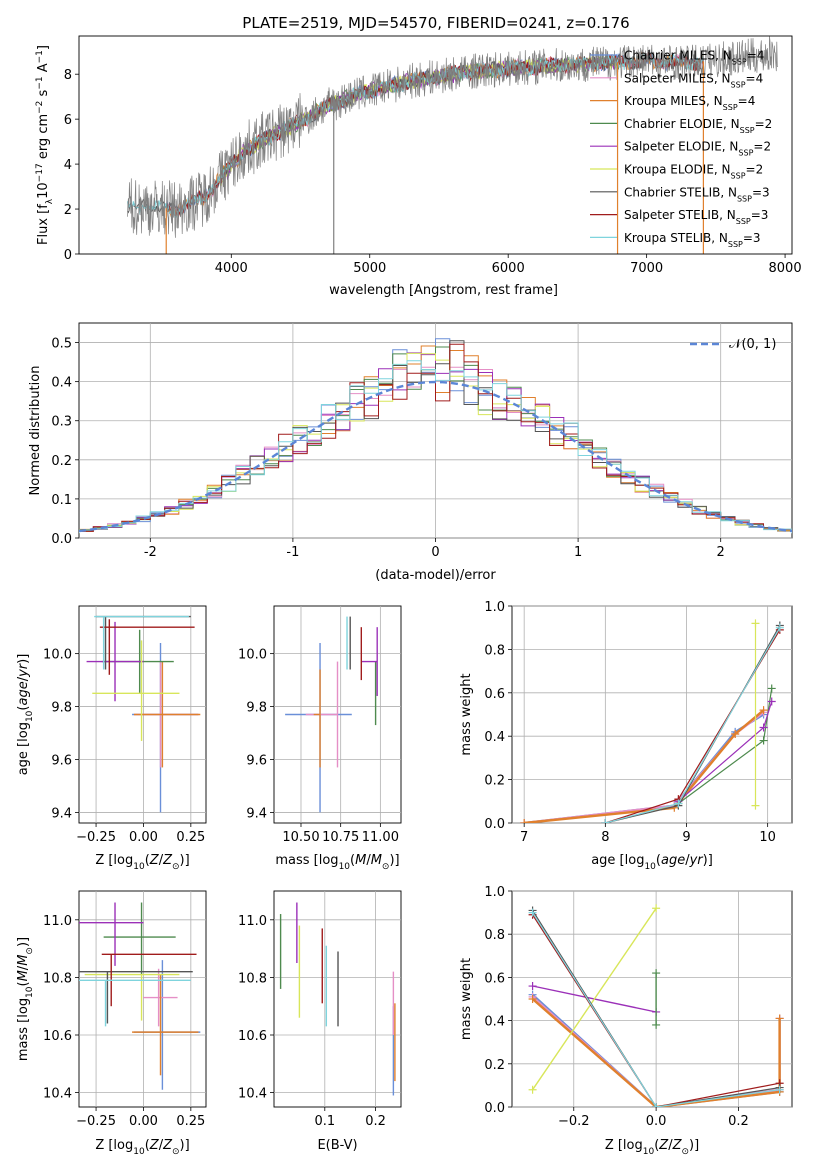 This screenshot has width=819, height=1170. I want to click on x-axis-label: (data-model)/error, so click(435, 575).